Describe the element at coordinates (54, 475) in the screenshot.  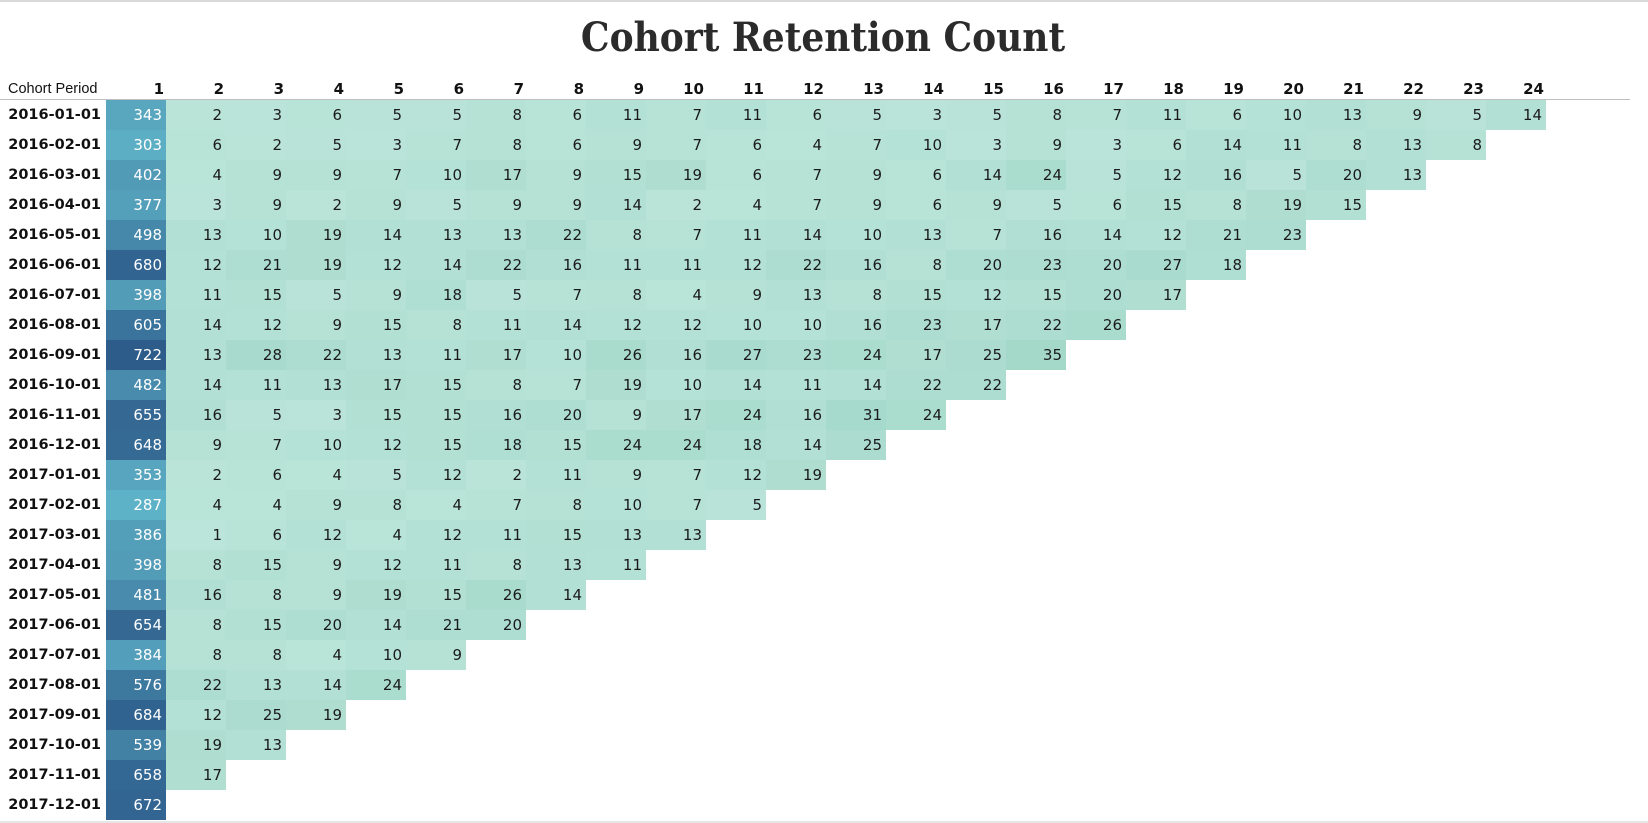
I see `cohort-label: 2017-01-01` at that location.